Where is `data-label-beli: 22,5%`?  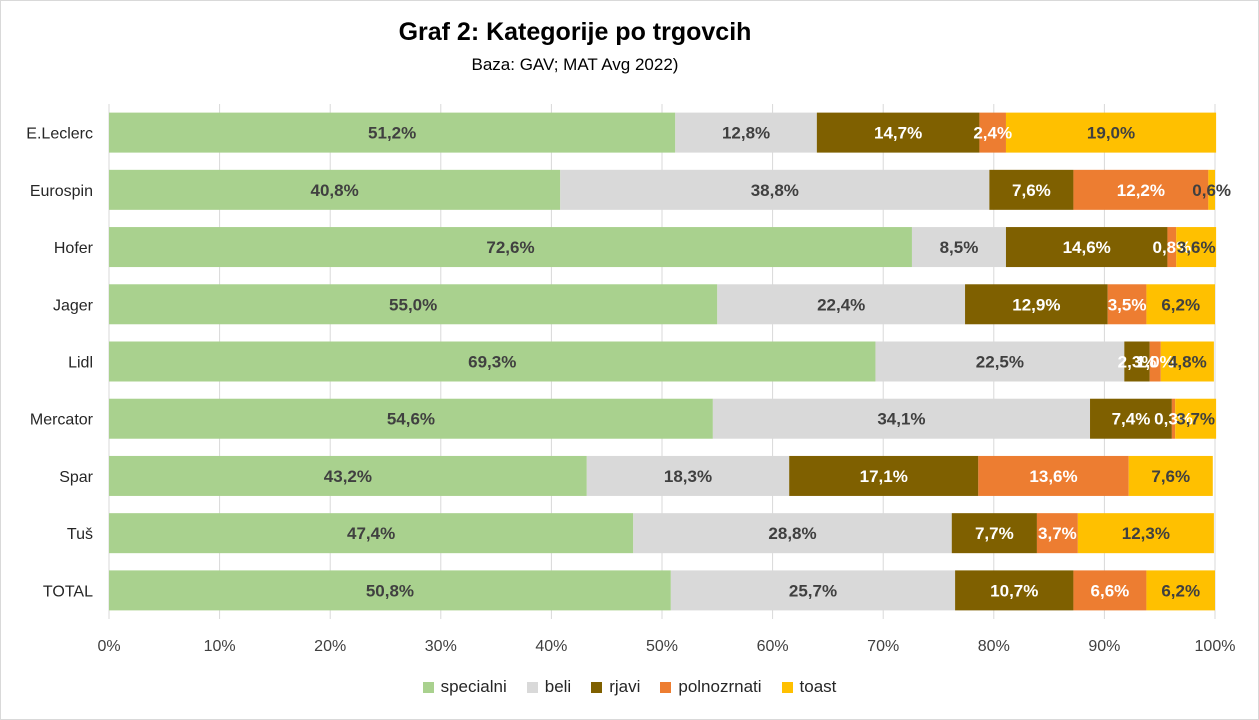 data-label-beli: 22,5% is located at coordinates (1000, 362).